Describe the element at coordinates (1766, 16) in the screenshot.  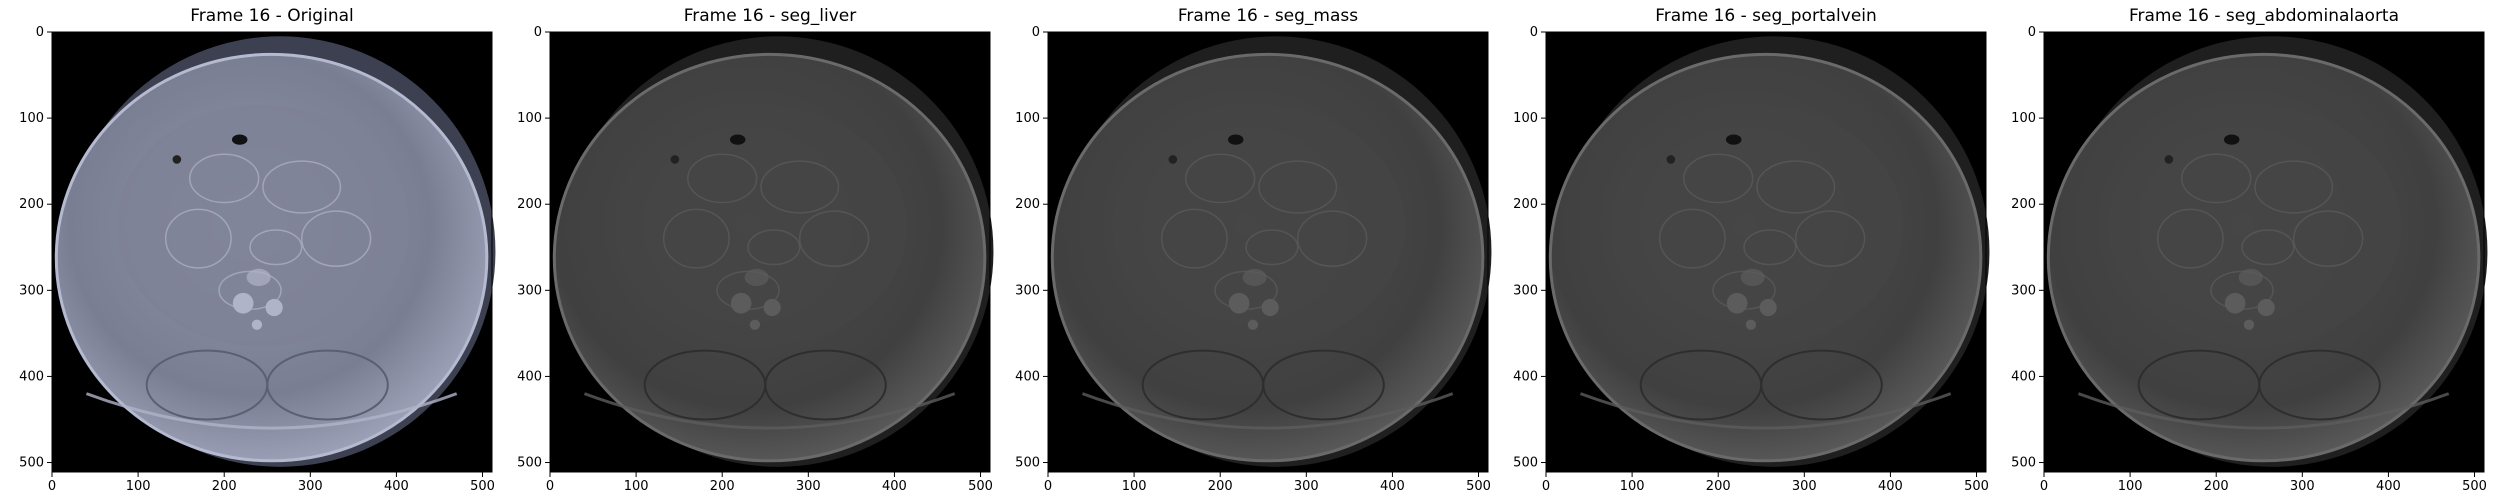
I see `panel-title: Frame 16 - seg_portalvein` at that location.